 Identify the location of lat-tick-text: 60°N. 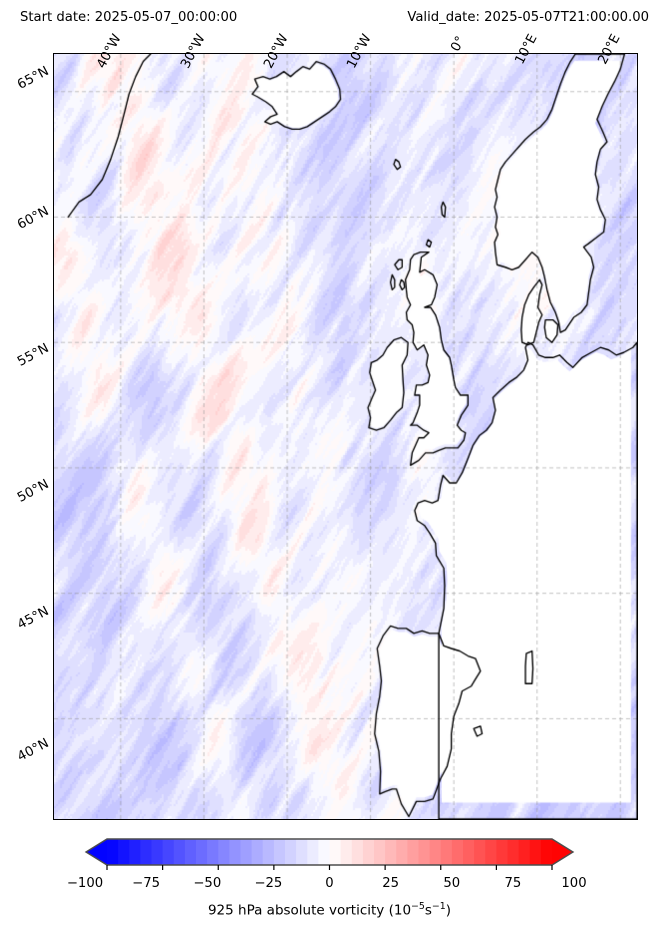
(33, 218).